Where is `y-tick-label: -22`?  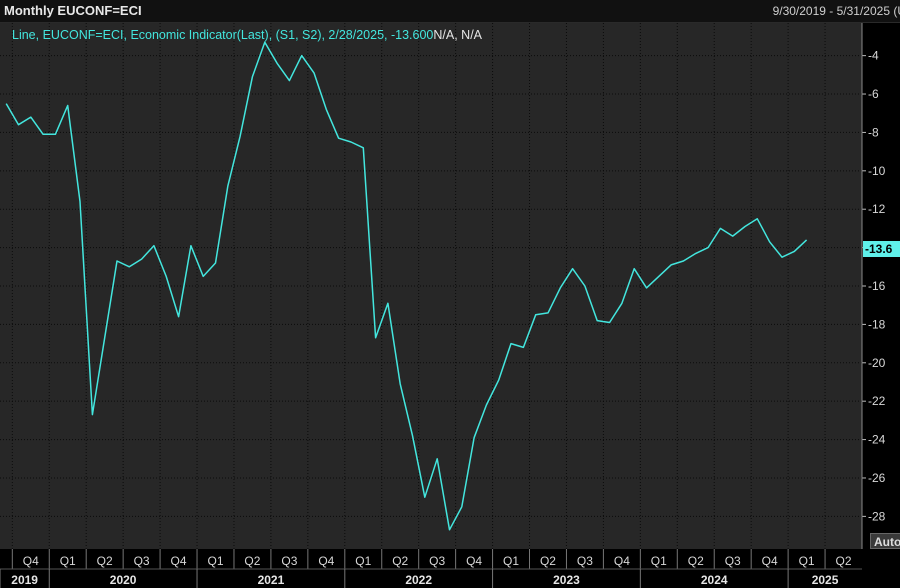
y-tick-label: -22 is located at coordinates (877, 401).